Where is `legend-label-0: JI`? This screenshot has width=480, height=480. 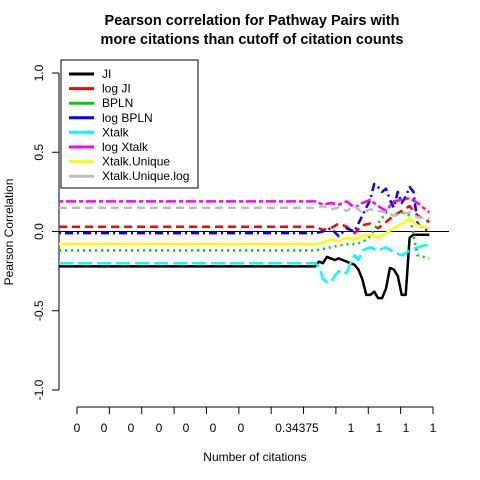 legend-label-0: JI is located at coordinates (106, 74).